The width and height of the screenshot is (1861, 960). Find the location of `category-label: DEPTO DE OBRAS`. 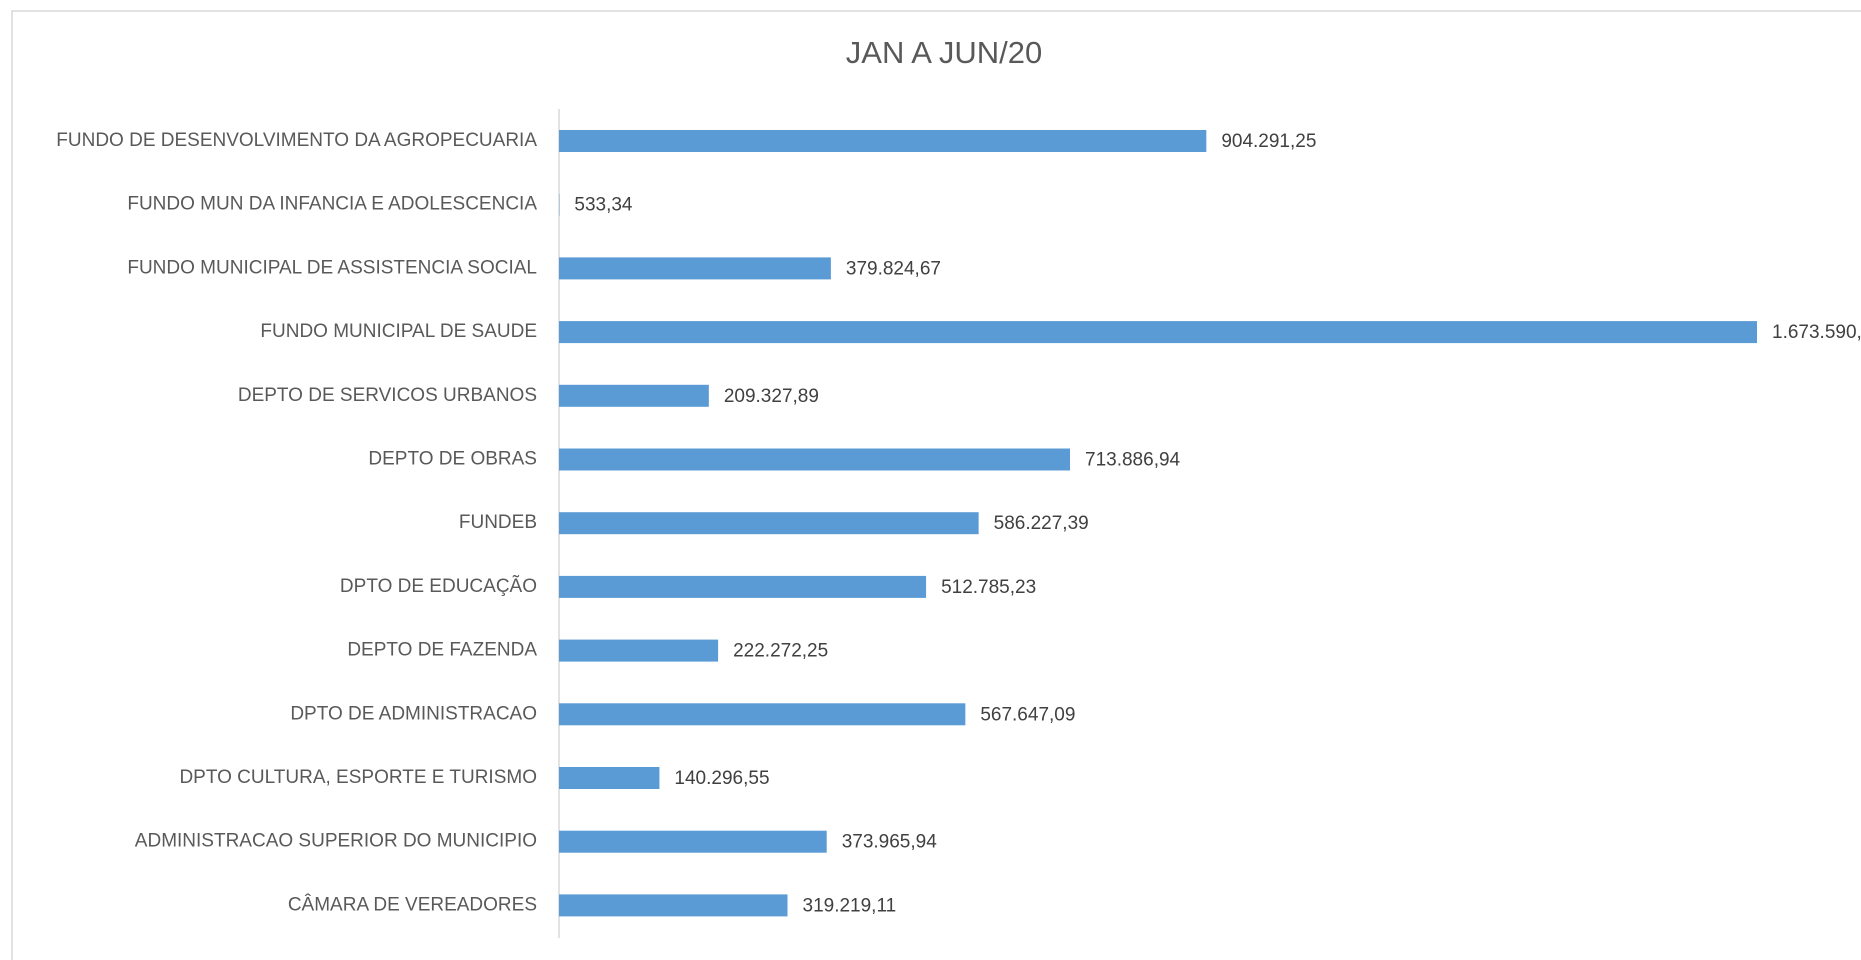

category-label: DEPTO DE OBRAS is located at coordinates (452, 459).